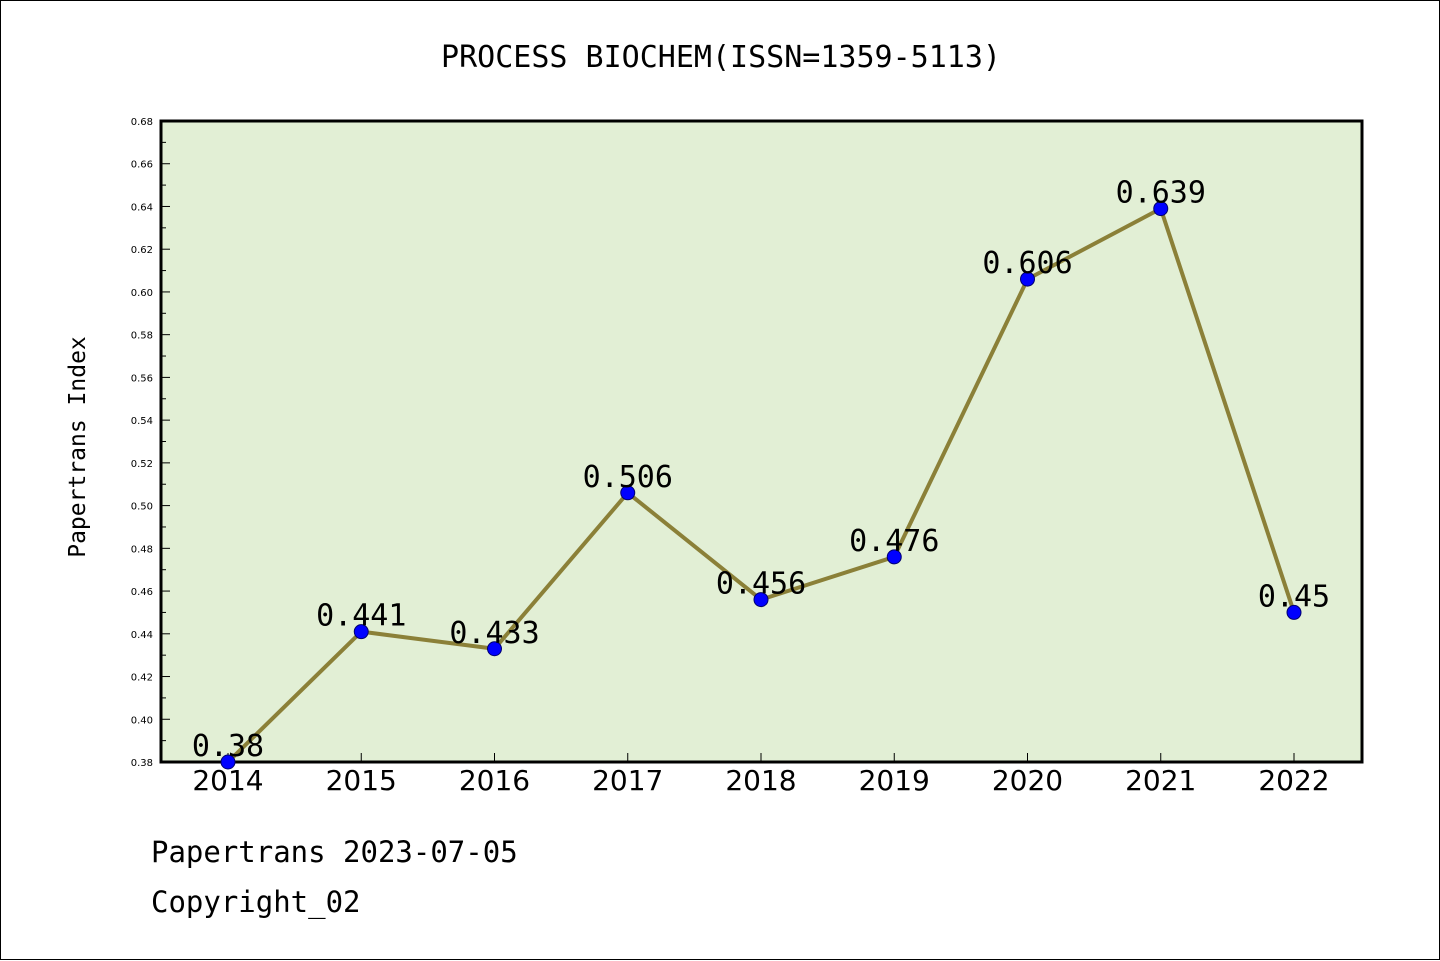 This screenshot has width=1440, height=961. Describe the element at coordinates (142, 165) in the screenshot. I see `y-tick-label: 0.66` at that location.